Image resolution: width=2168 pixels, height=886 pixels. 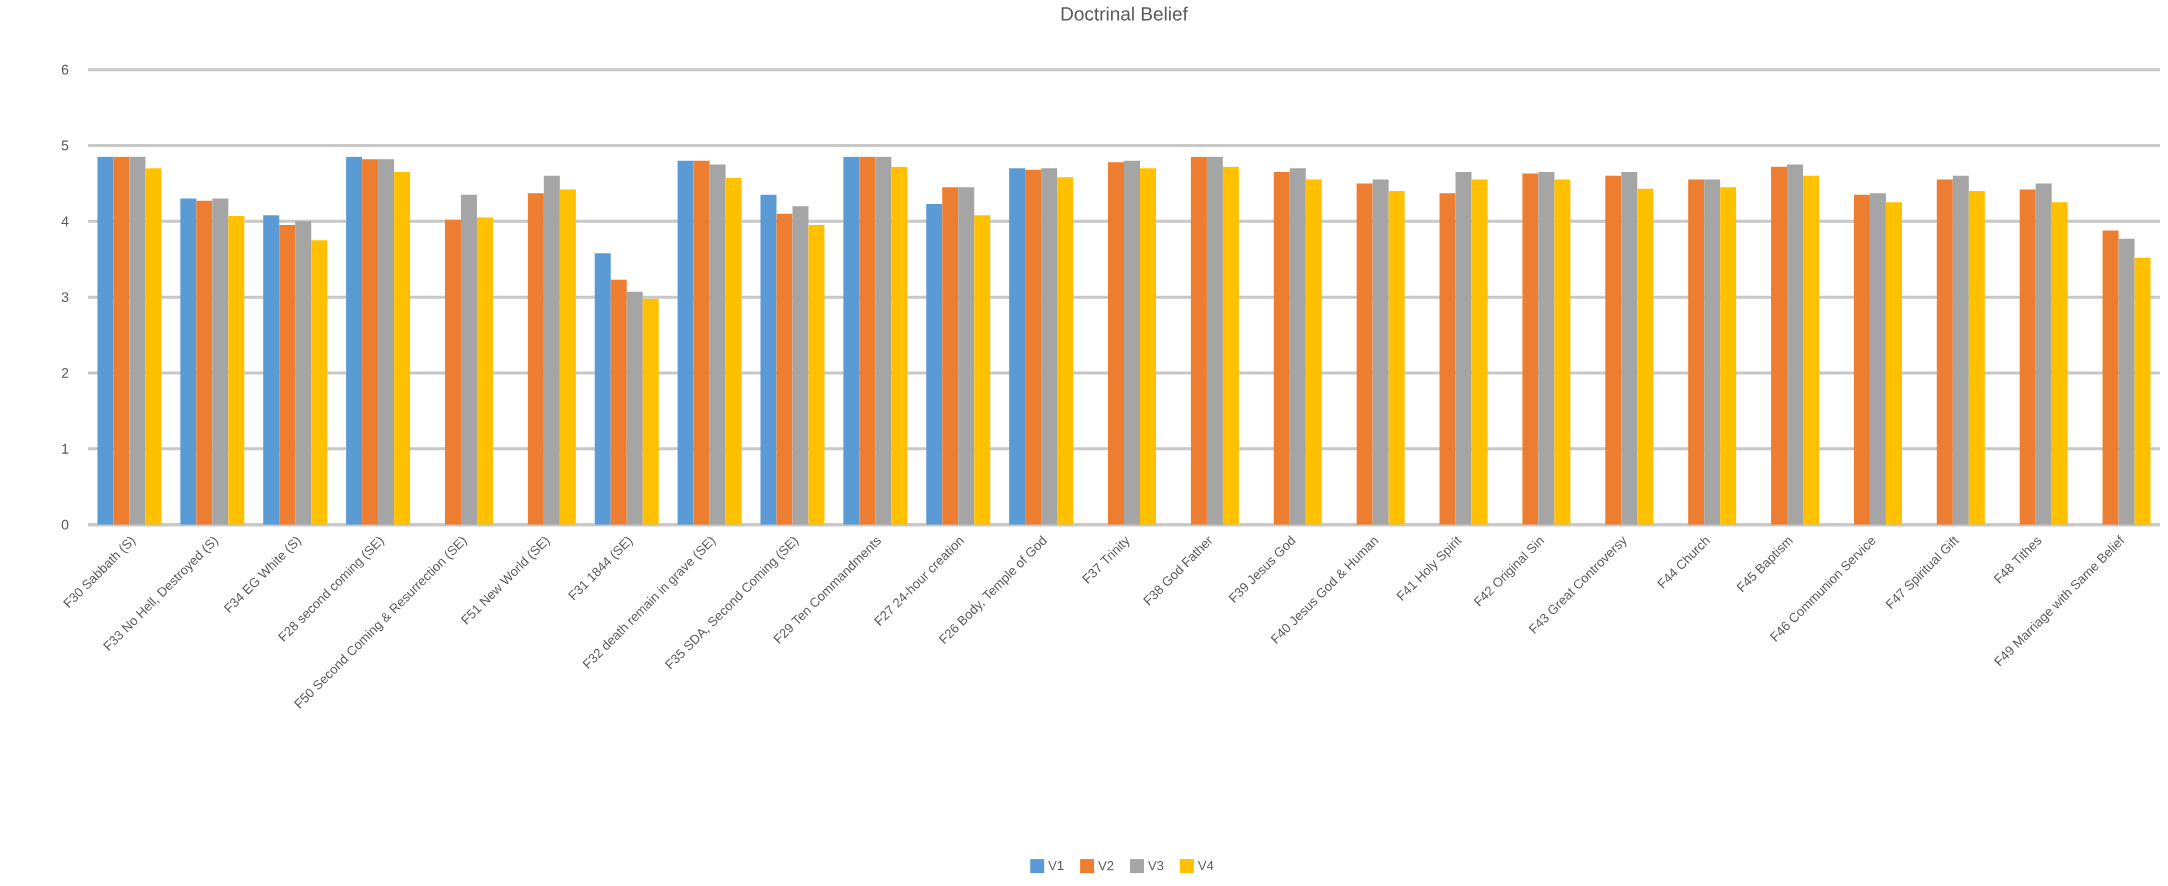 I want to click on y-tick-label: 1, so click(x=65, y=449).